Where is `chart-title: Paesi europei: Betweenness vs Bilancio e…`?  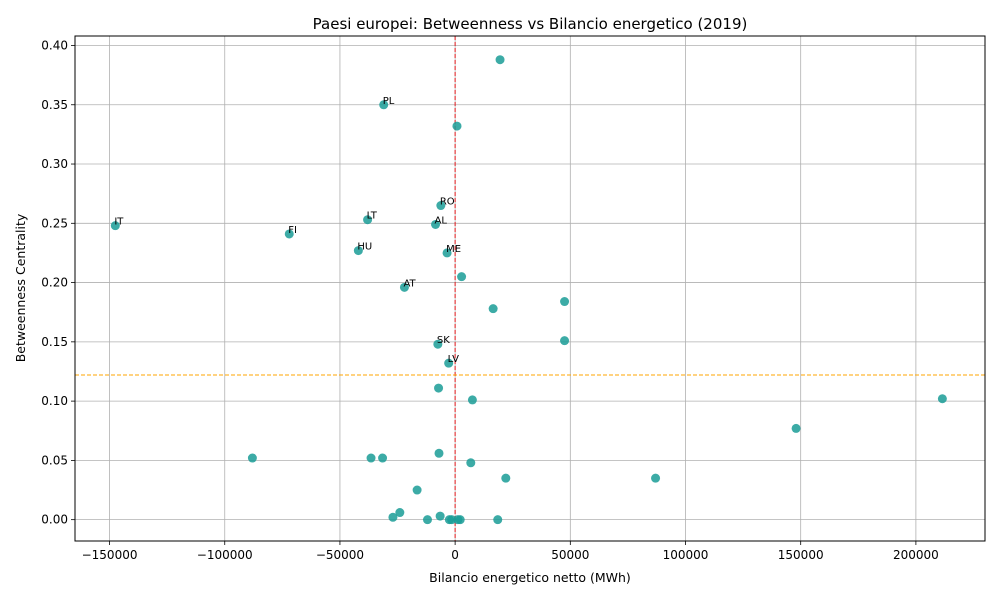
chart-title: Paesi europei: Betweenness vs Bilancio e… is located at coordinates (530, 24).